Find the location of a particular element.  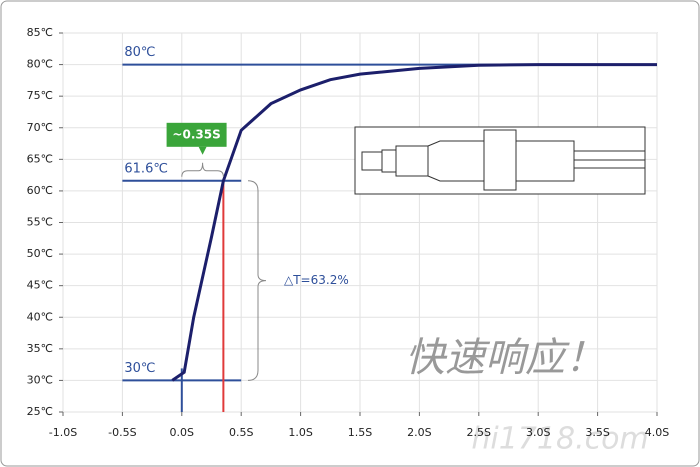

y-tick-label: 85℃ is located at coordinates (40, 32).